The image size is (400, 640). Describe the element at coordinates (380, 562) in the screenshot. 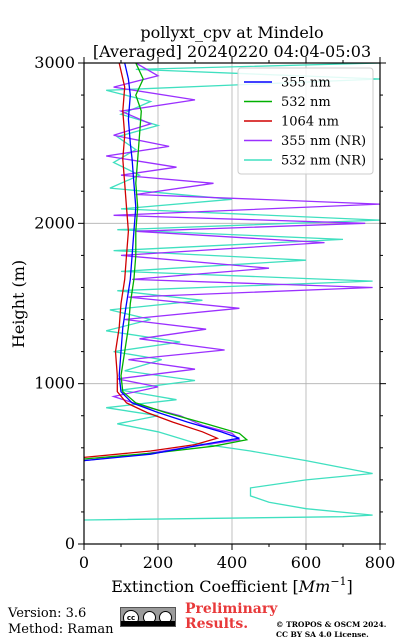

I see `x-tick-label: 800` at that location.